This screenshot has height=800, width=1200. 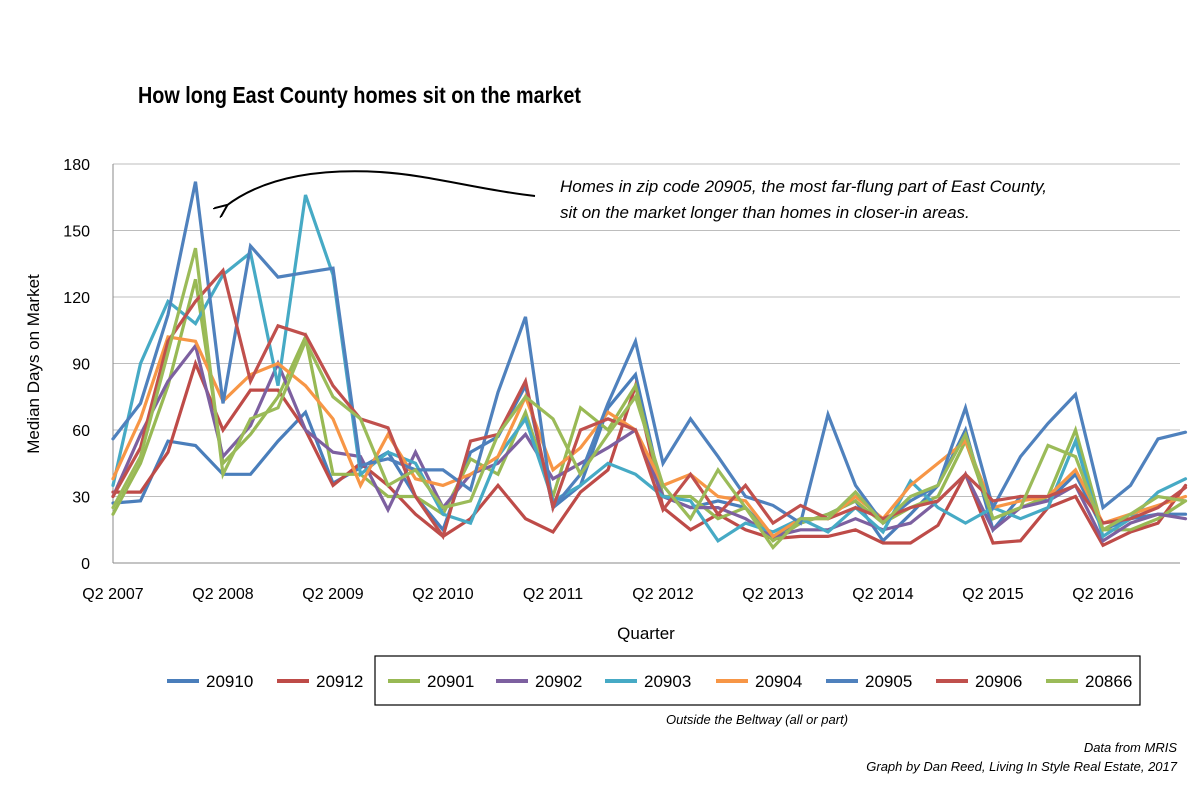 I want to click on legend-group-box, so click(x=757, y=680).